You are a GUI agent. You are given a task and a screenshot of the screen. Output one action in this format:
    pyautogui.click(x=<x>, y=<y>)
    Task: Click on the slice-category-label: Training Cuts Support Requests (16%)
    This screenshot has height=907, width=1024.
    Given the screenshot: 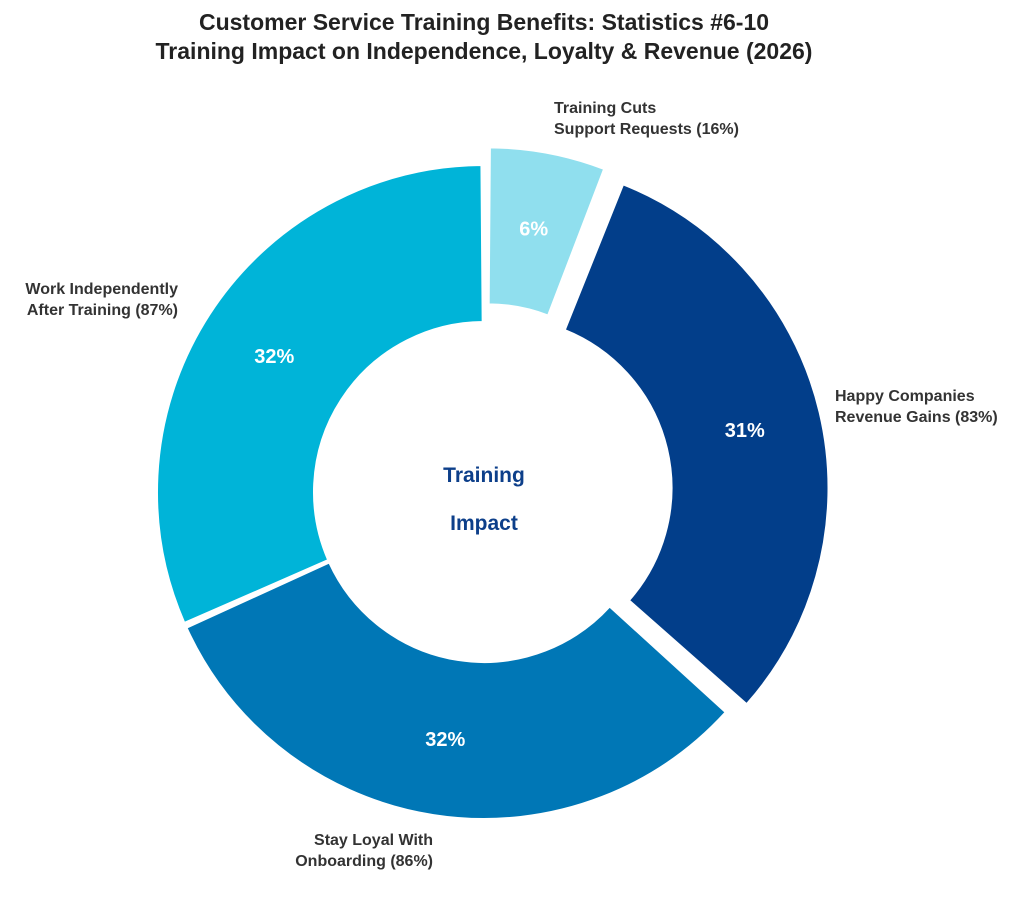 What is the action you would take?
    pyautogui.click(x=646, y=119)
    